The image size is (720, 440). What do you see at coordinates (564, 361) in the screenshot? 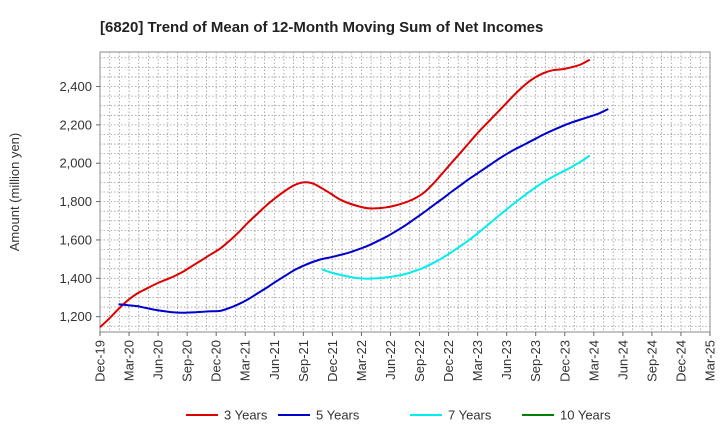
I see `x-tick-label: Dec-23` at bounding box center [564, 361].